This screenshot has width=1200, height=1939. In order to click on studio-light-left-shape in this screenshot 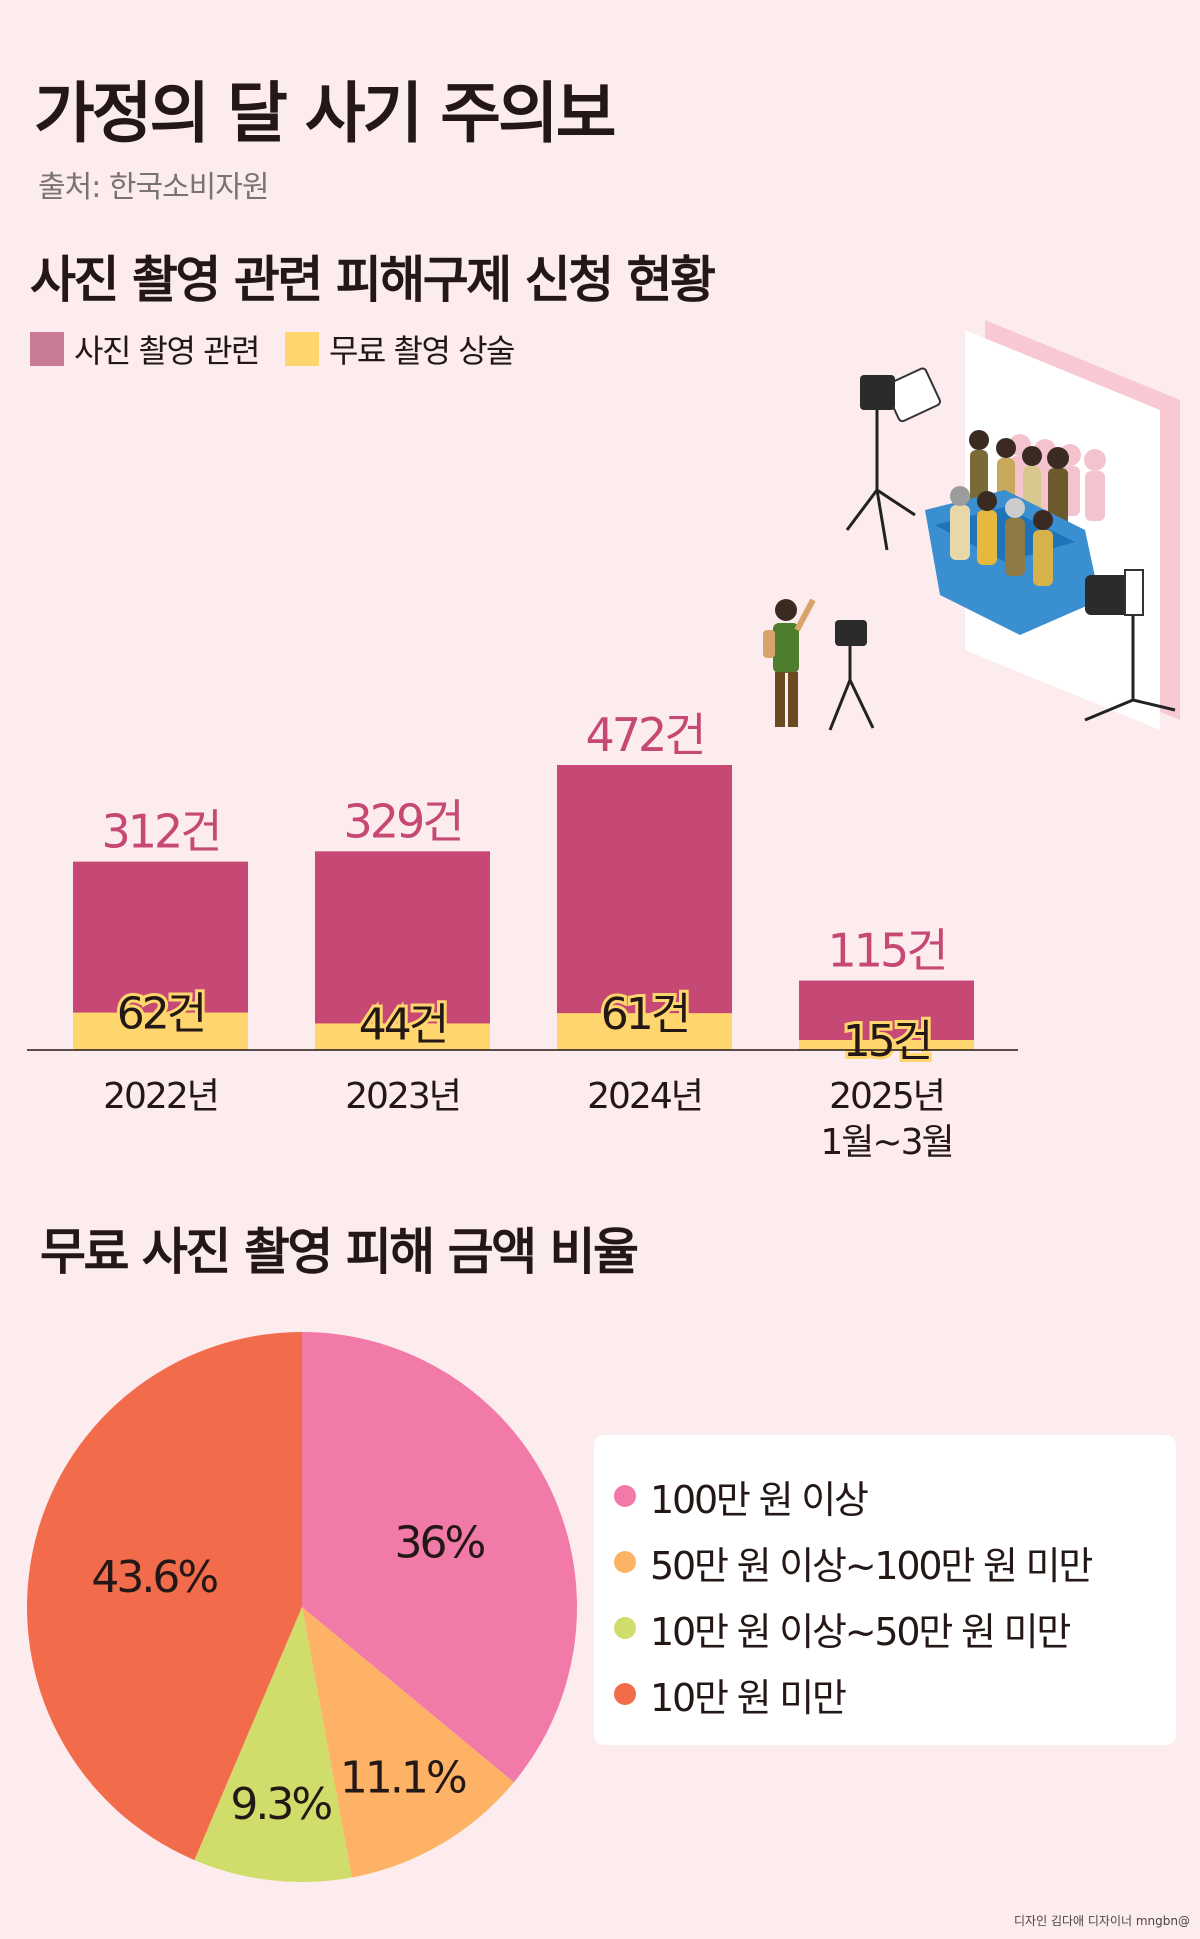, I will do `click(893, 459)`.